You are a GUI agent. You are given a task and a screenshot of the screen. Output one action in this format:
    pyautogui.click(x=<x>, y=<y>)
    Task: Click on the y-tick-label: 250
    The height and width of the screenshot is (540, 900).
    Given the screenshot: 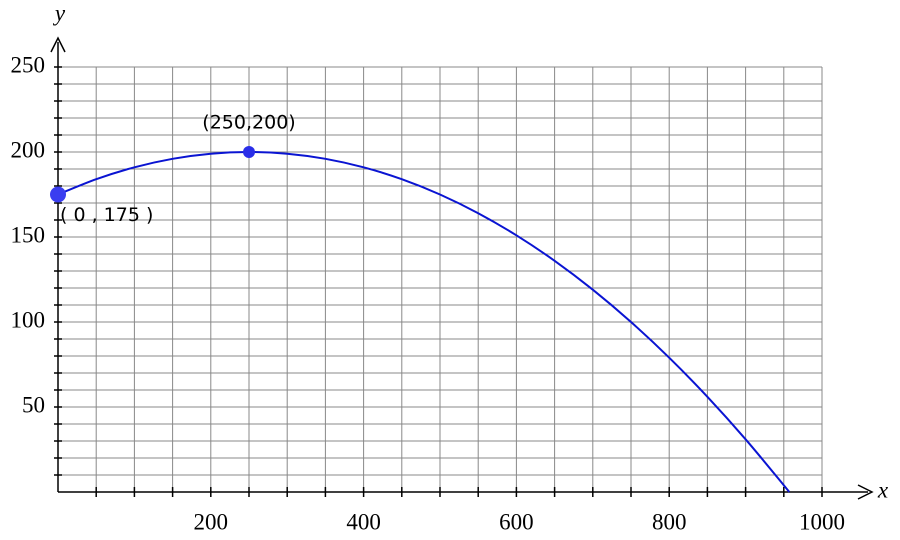 What is the action you would take?
    pyautogui.click(x=28, y=64)
    